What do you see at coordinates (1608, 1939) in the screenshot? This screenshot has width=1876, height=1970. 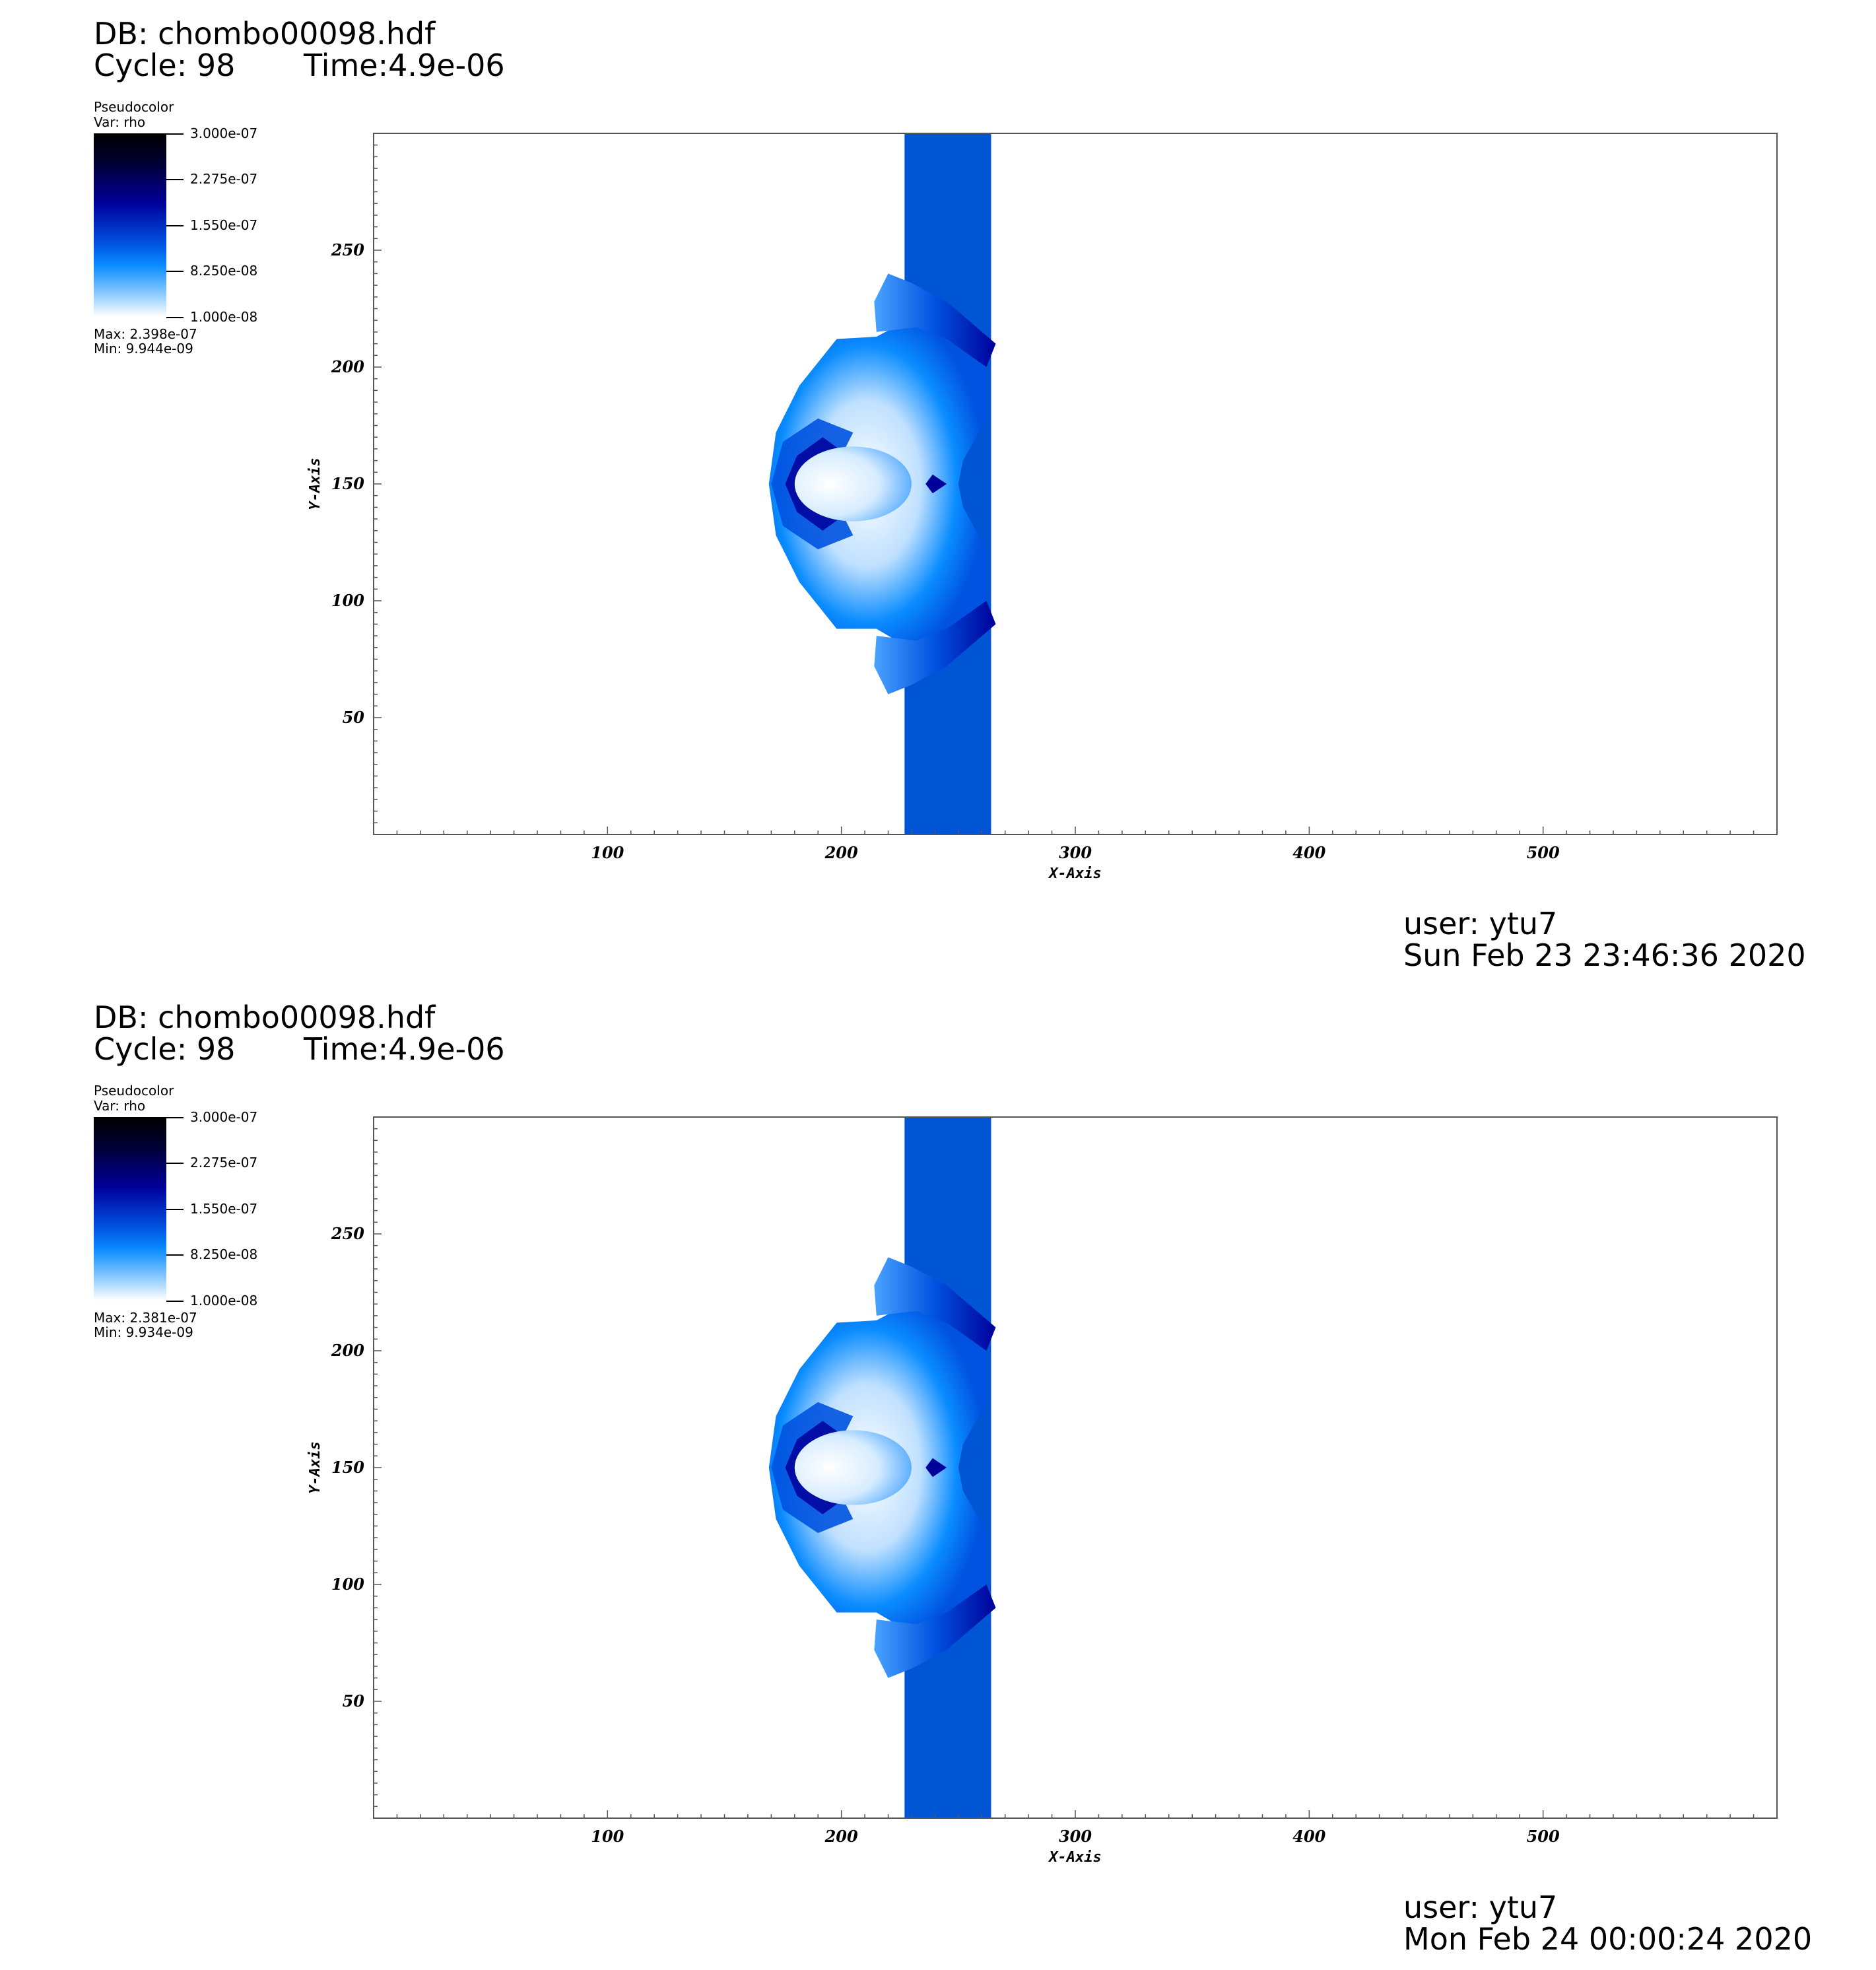 I see `date-label: Mon Feb 24 00:00:24 2020` at bounding box center [1608, 1939].